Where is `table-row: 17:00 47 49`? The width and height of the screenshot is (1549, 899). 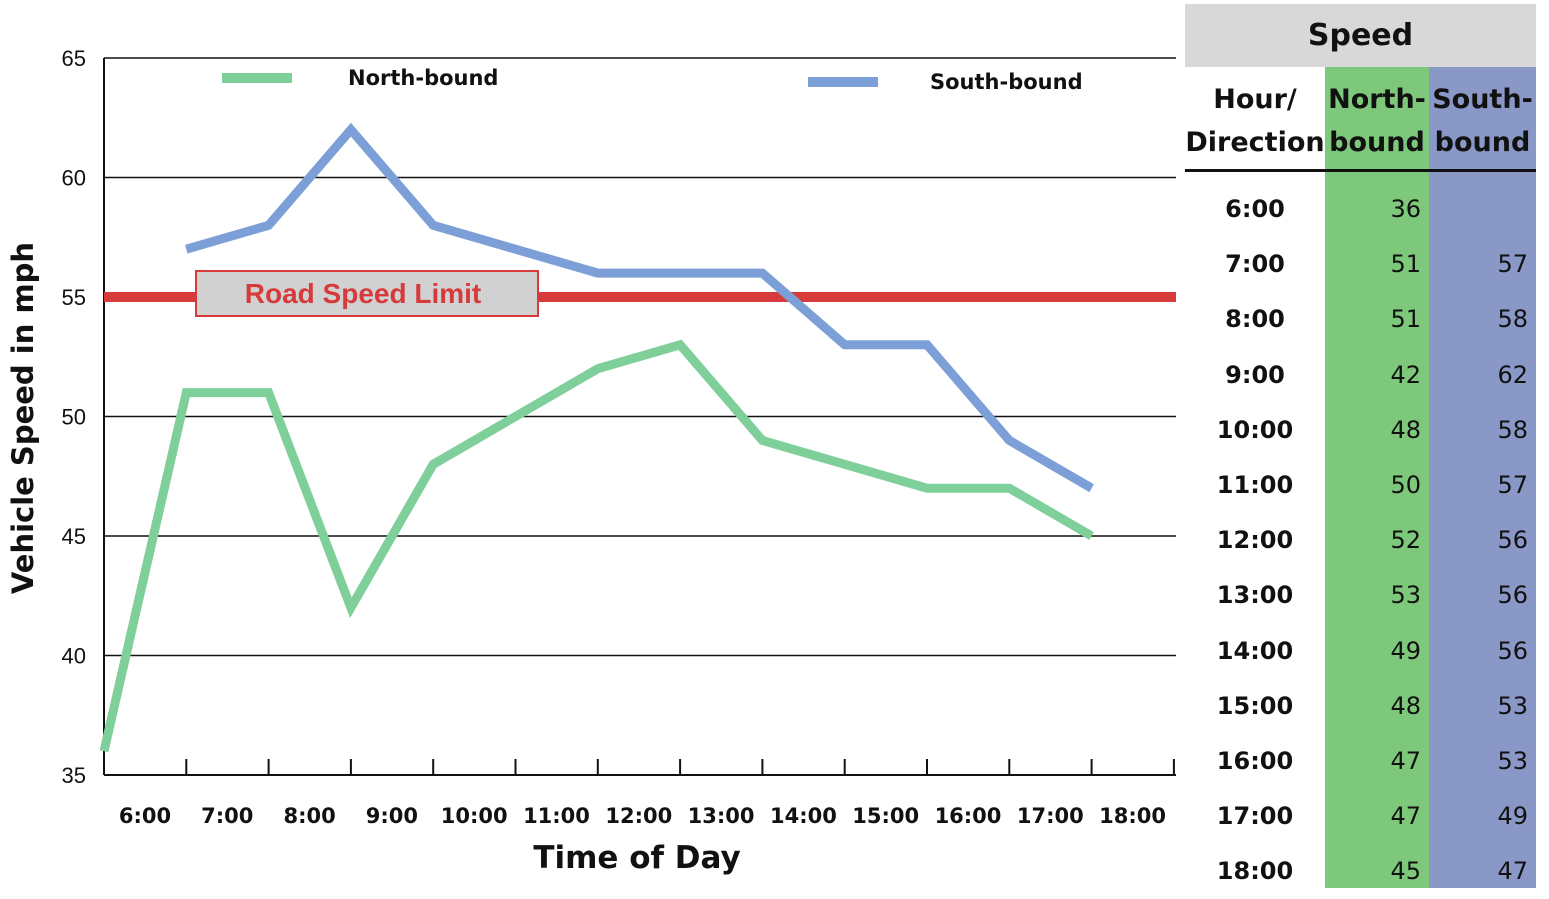 table-row: 17:00 47 49 is located at coordinates (1360, 816).